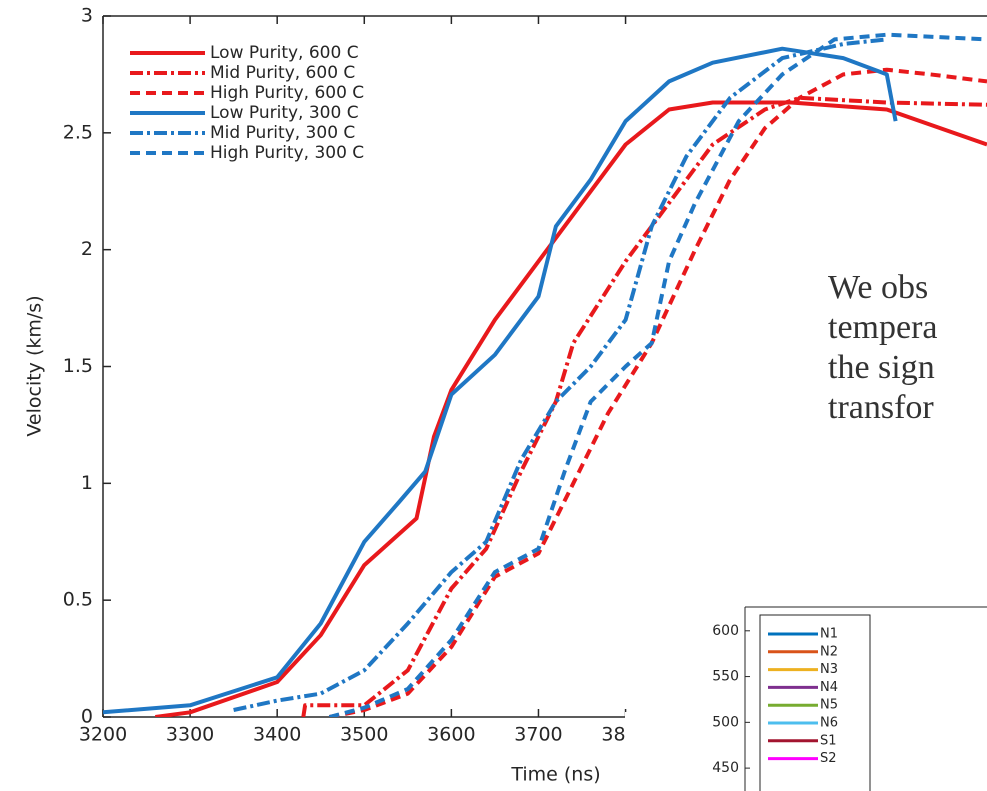  I want to click on x-tick-label: 3600, so click(451, 735).